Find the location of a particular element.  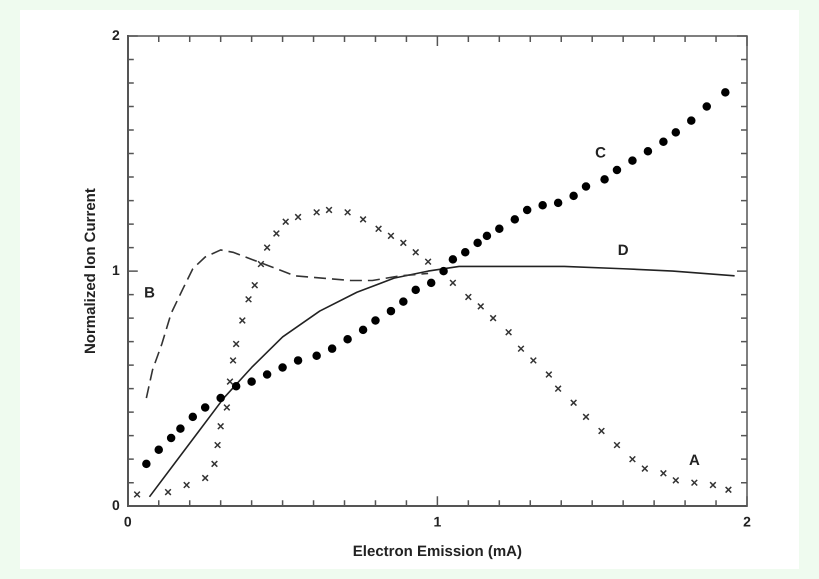

series-label: B is located at coordinates (150, 293).